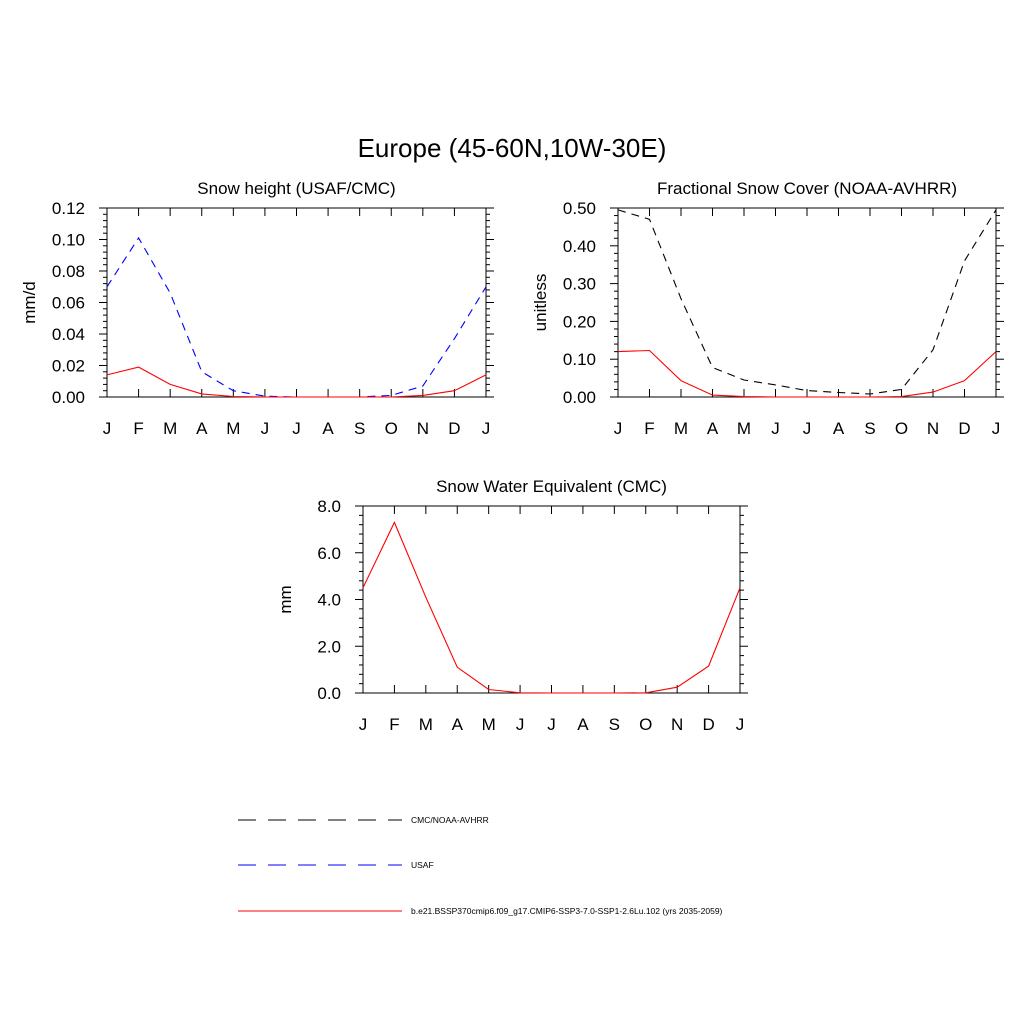 The width and height of the screenshot is (1024, 1024). I want to click on y-tick-label: 8.0, so click(329, 506).